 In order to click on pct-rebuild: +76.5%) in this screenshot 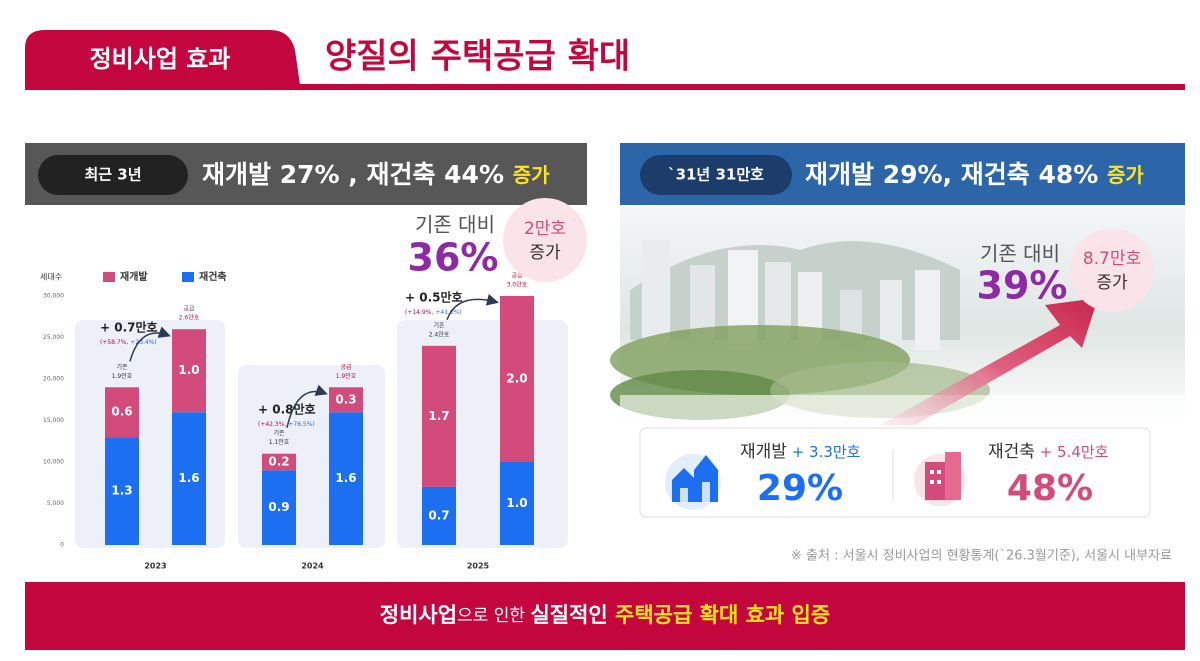, I will do `click(301, 424)`.